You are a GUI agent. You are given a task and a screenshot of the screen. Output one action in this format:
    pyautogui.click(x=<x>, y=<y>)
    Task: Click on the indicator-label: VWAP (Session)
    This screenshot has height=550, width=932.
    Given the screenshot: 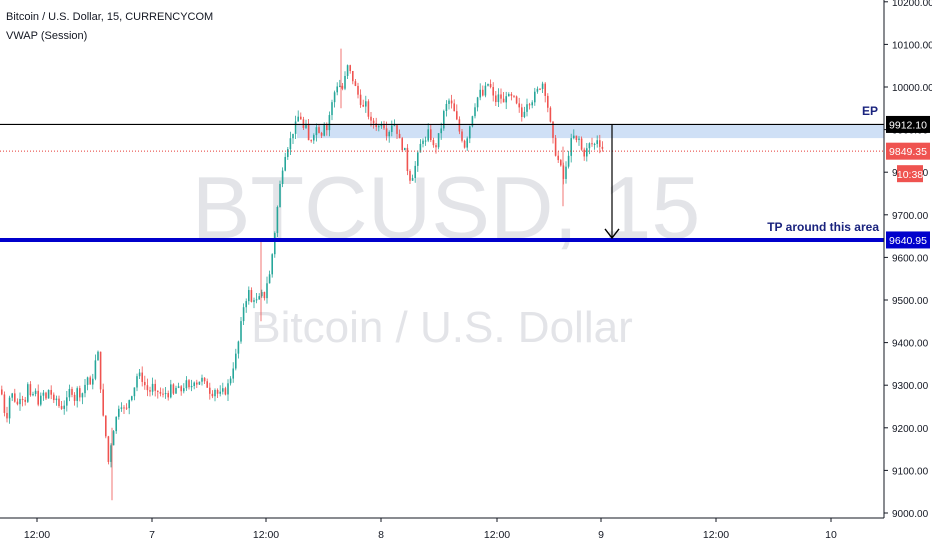 What is the action you would take?
    pyautogui.click(x=47, y=36)
    